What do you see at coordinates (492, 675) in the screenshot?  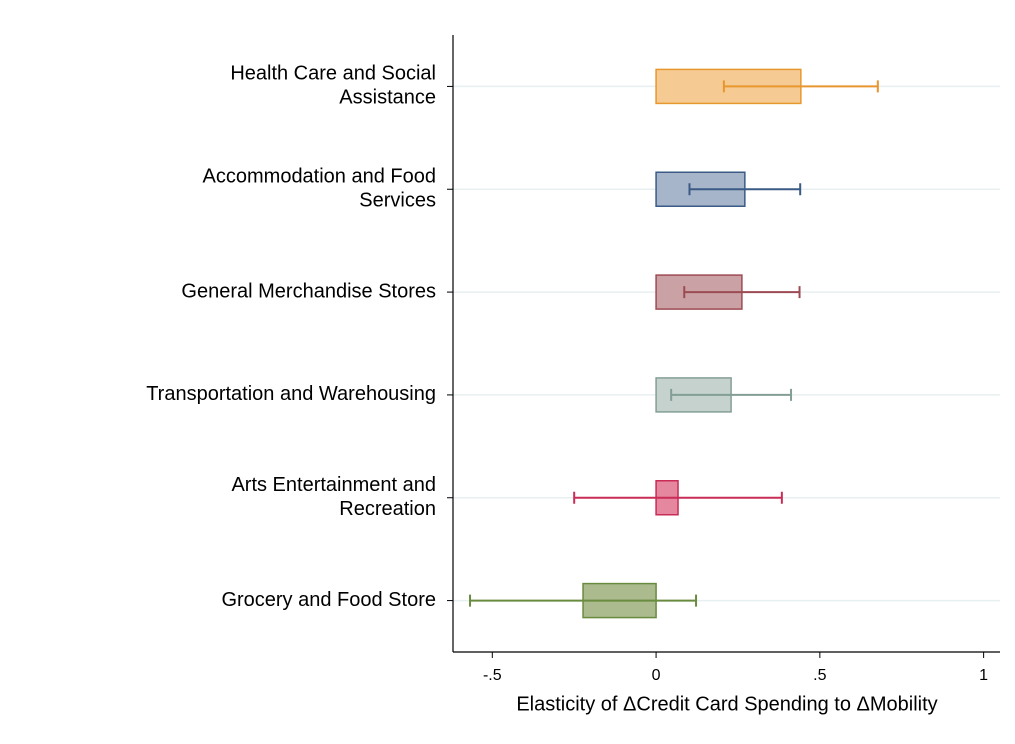 I see `x-tick-label: -.5` at bounding box center [492, 675].